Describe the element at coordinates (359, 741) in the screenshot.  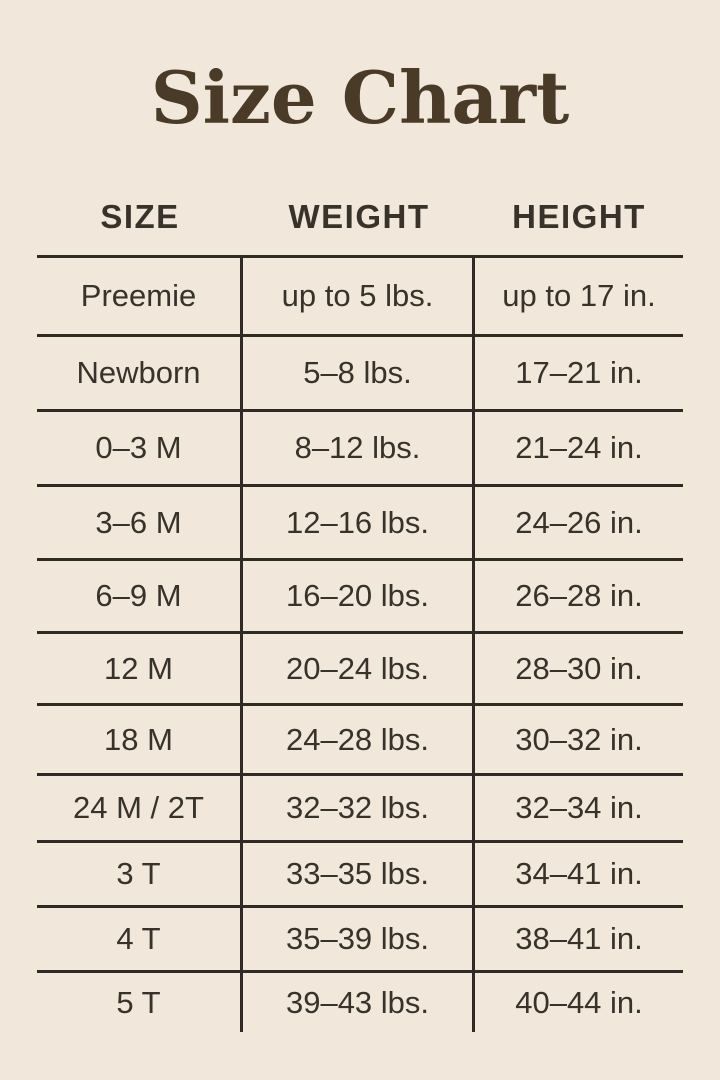
I see `weight-cell: 24–28 lbs.` at that location.